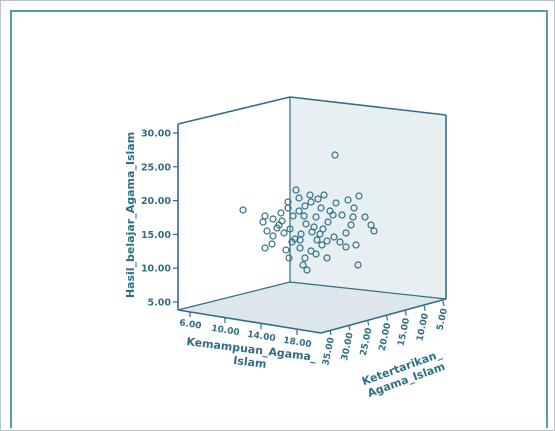 This screenshot has height=431, width=555. Describe the element at coordinates (403, 373) in the screenshot. I see `y-axis-title: Ketertarikan_ Agama_Islam` at that location.